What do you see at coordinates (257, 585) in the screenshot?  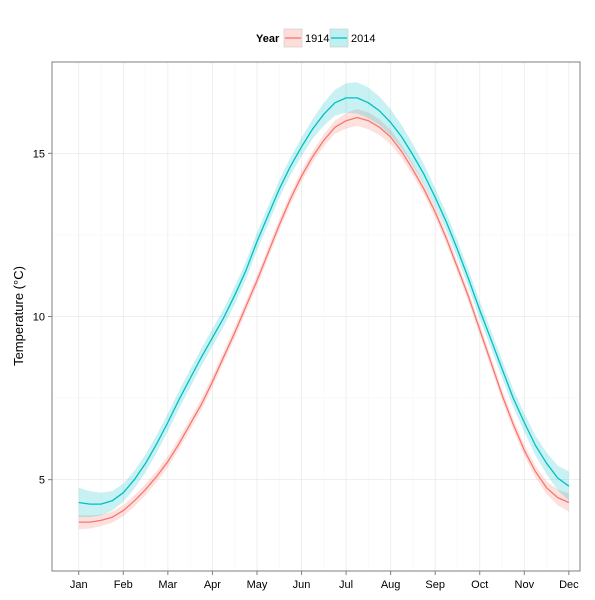 I see `x-tick-label: May` at bounding box center [257, 585].